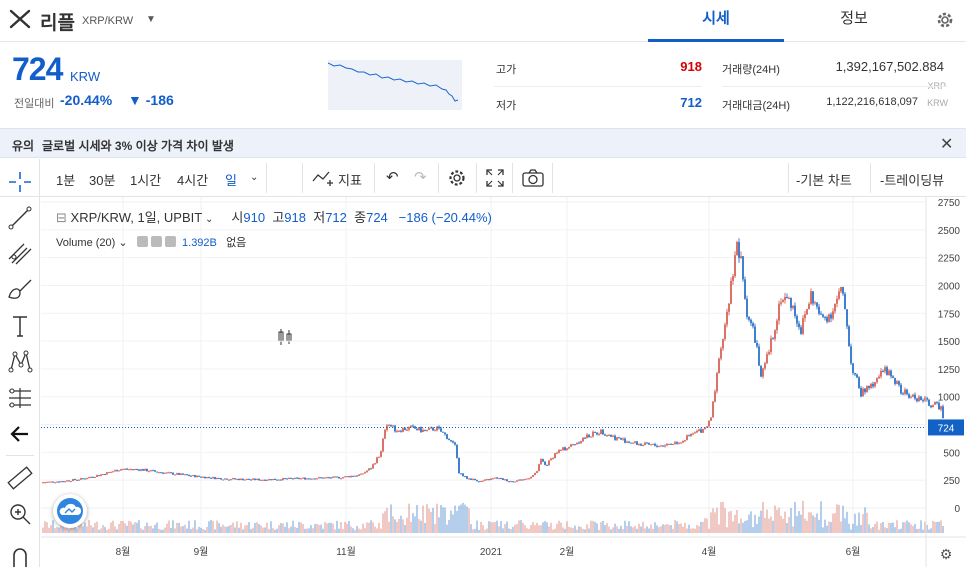 Image resolution: width=966 pixels, height=569 pixels. I want to click on camera-icon, so click(533, 178).